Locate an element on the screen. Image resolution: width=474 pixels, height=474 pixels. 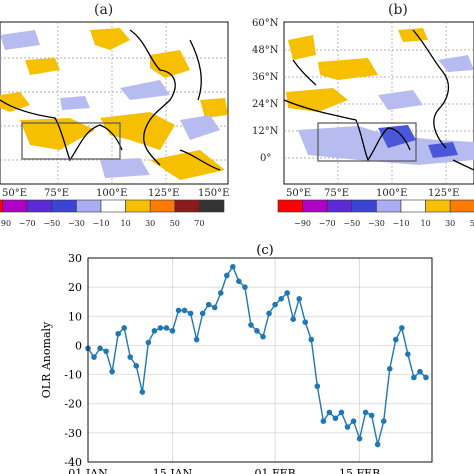
panel-a-label: (a) is located at coordinates (104, 10).